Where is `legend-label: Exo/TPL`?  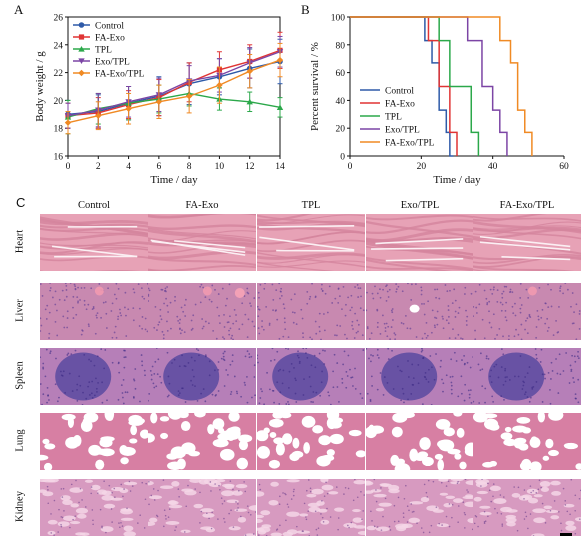 legend-label: Exo/TPL is located at coordinates (402, 131).